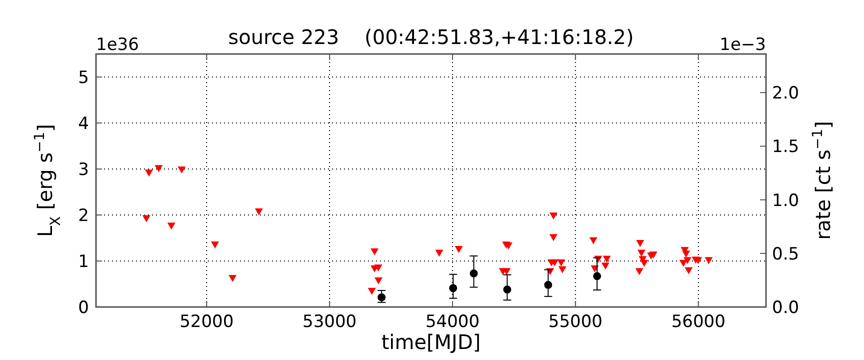 Image resolution: width=864 pixels, height=360 pixels. What do you see at coordinates (575, 322) in the screenshot?
I see `x-tick-label: 55000` at bounding box center [575, 322].